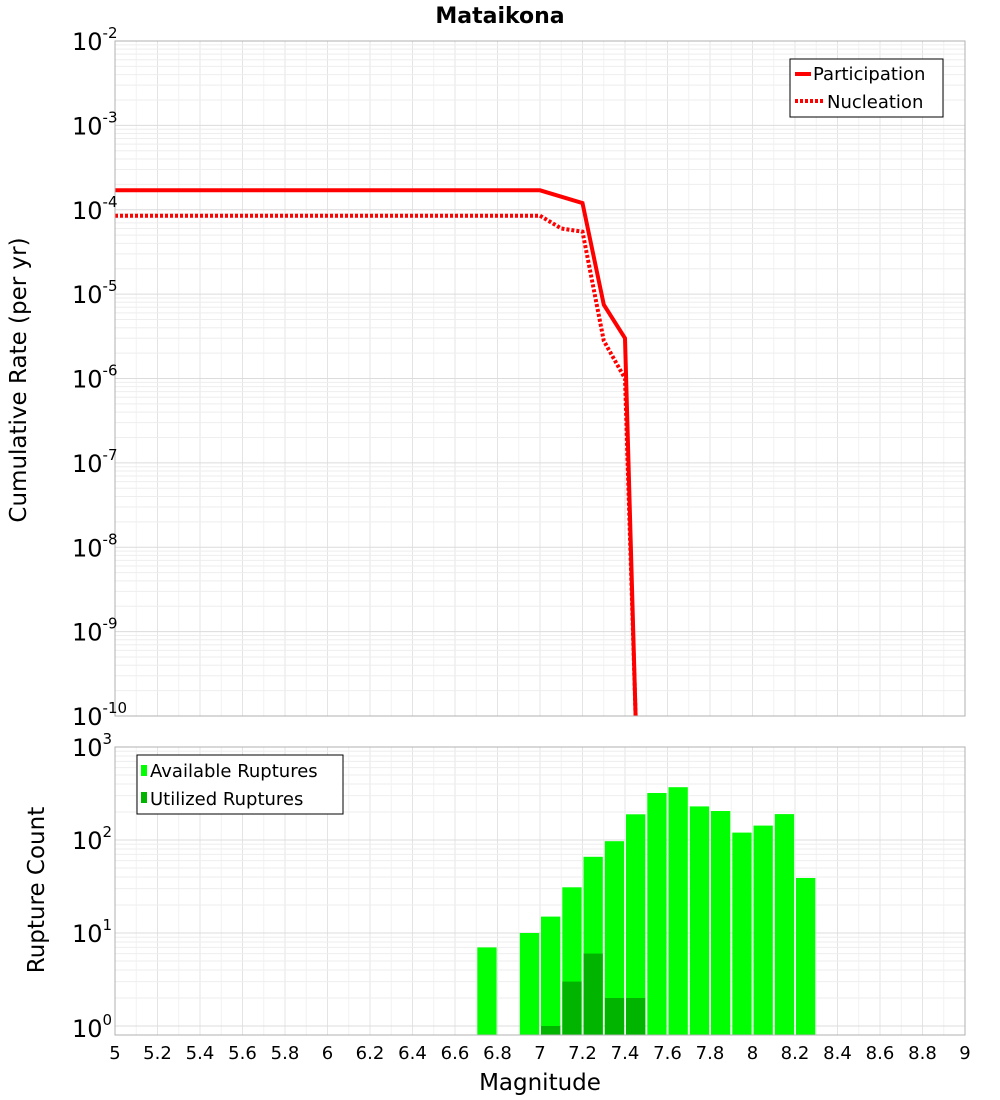 This screenshot has height=1100, width=1000. What do you see at coordinates (869, 74) in the screenshot?
I see `legend-label-participation: Participation` at bounding box center [869, 74].